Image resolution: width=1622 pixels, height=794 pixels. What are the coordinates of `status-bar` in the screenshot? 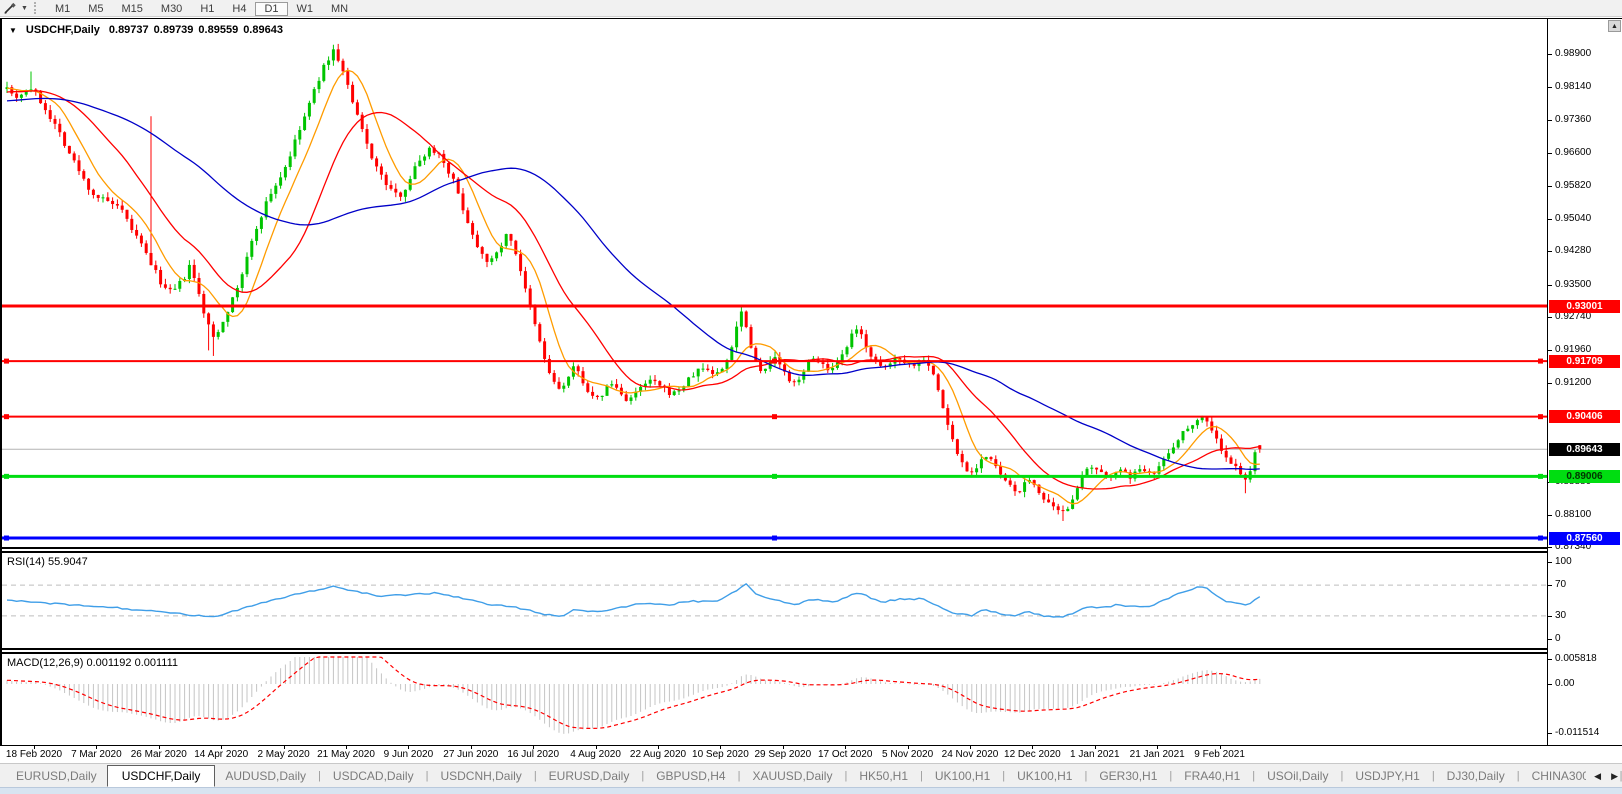 It's located at (811, 790).